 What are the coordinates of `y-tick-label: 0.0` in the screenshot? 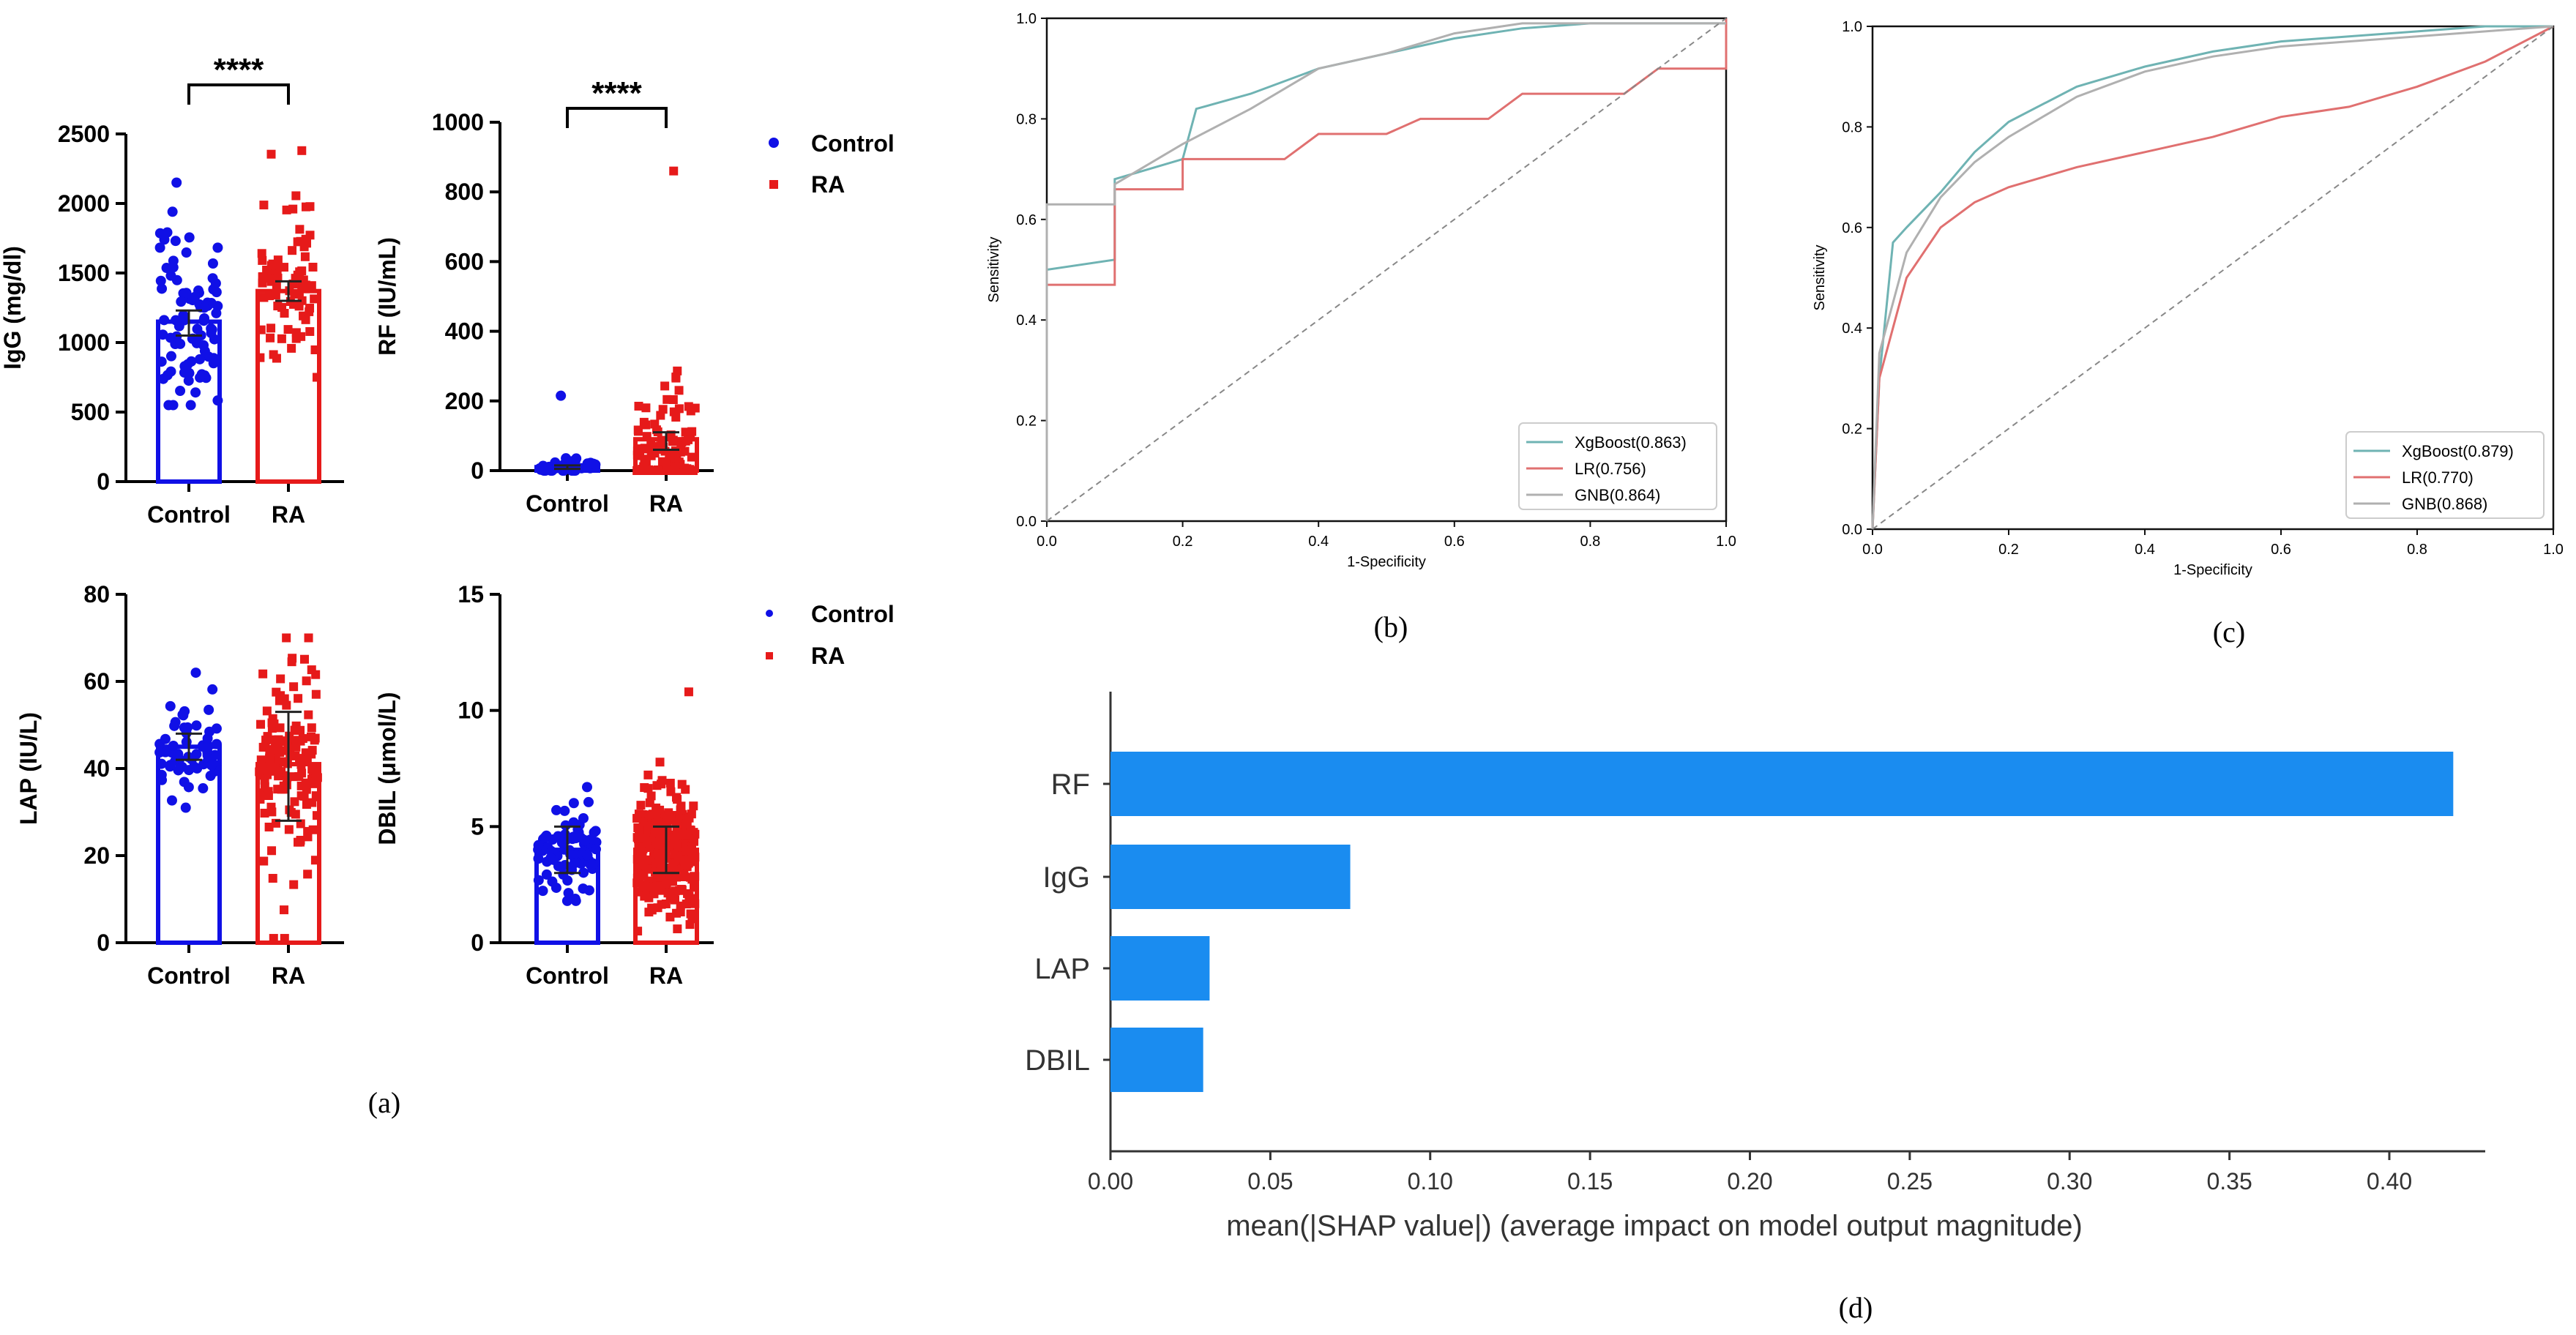 It's located at (1852, 530).